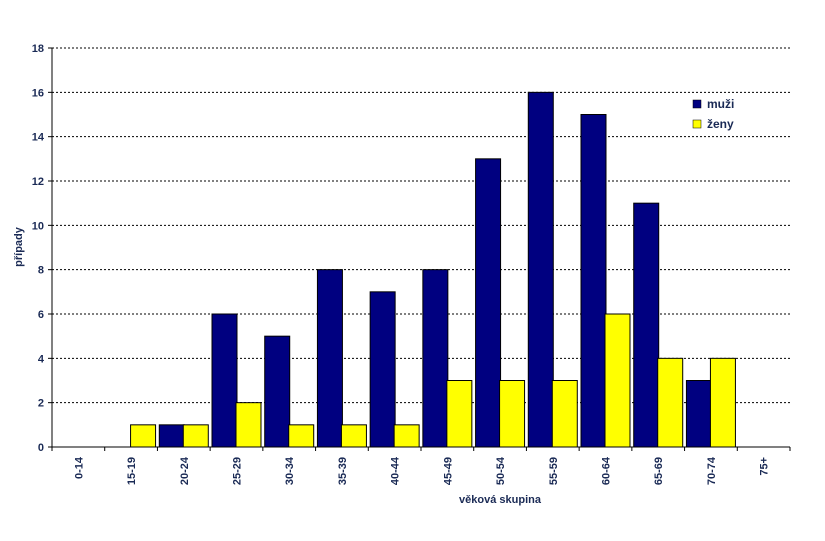  Describe the element at coordinates (697, 124) in the screenshot. I see `legend-swatch-zeny` at that location.